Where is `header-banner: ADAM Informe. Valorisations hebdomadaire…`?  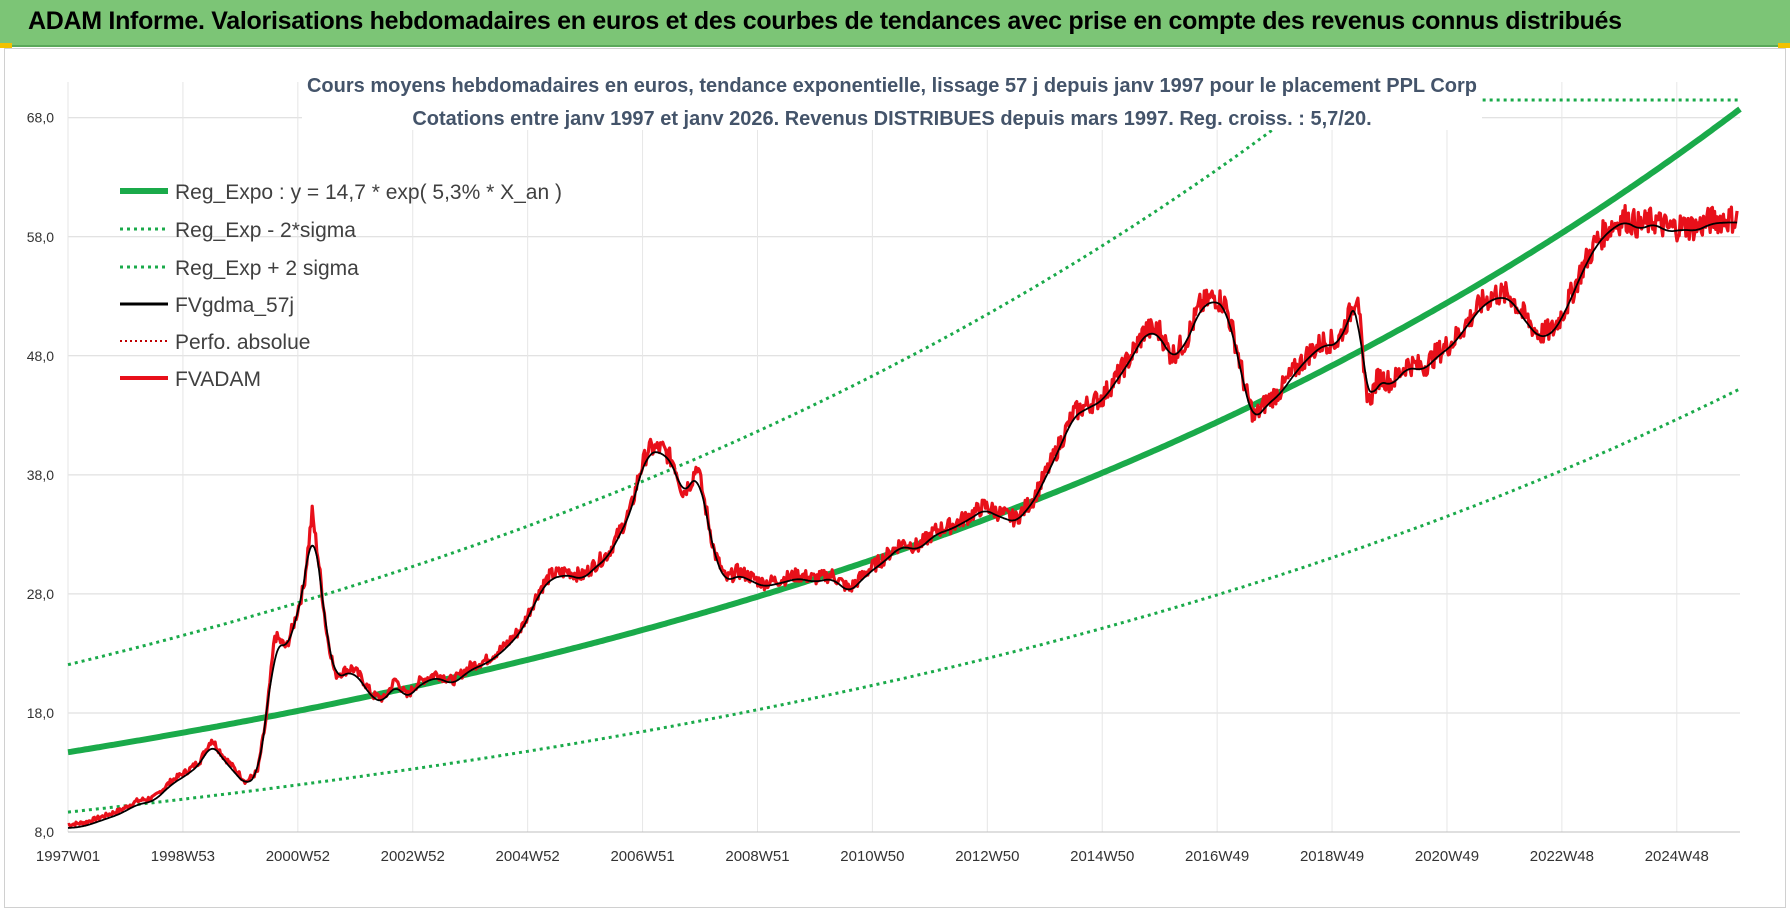 header-banner: ADAM Informe. Valorisations hebdomadaire… is located at coordinates (895, 23).